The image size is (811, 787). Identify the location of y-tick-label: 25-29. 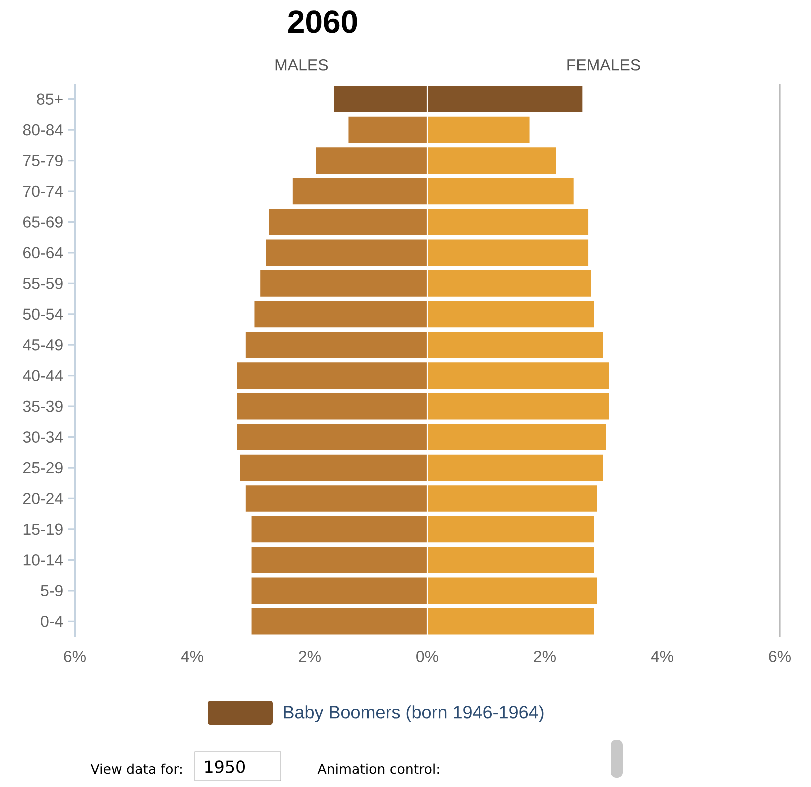
(43, 468).